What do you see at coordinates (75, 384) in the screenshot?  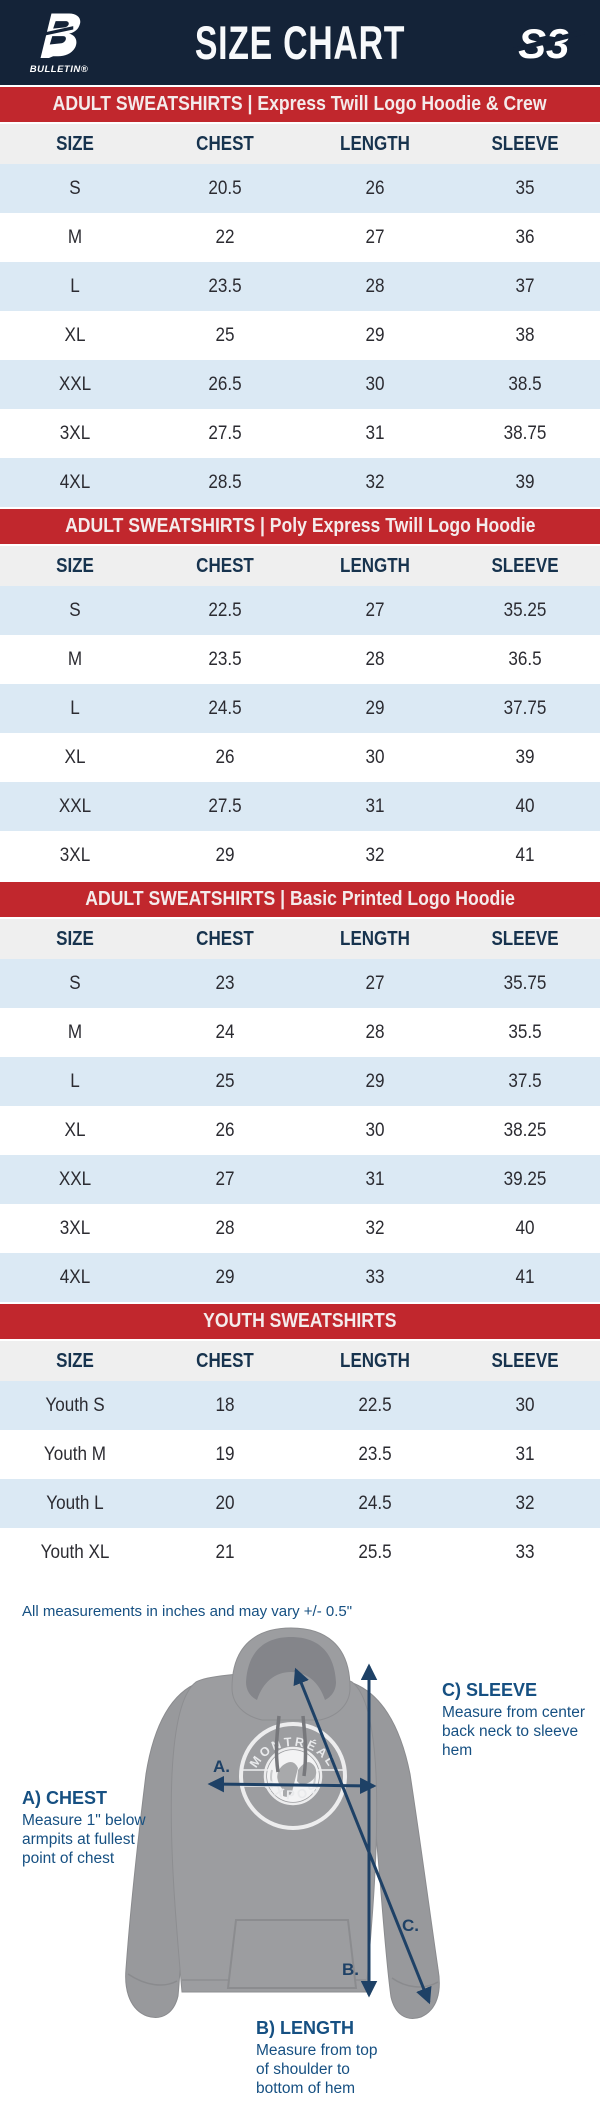 I see `size-cell: XXL` at bounding box center [75, 384].